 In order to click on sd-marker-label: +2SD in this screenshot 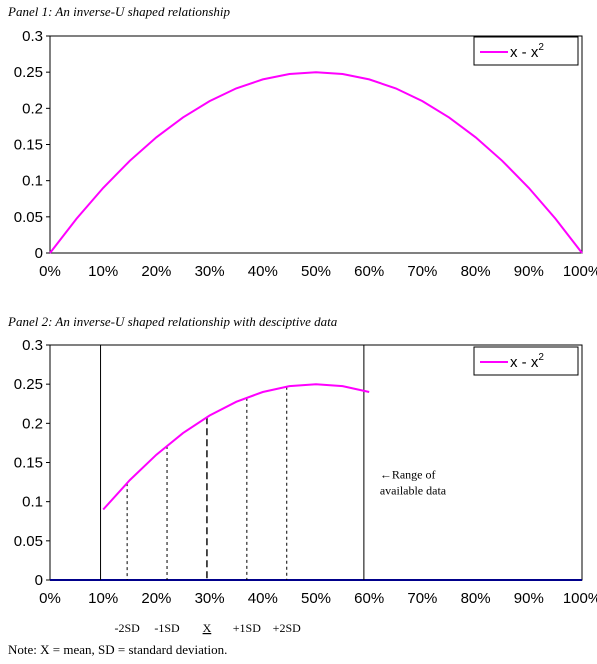, I will do `click(287, 628)`.